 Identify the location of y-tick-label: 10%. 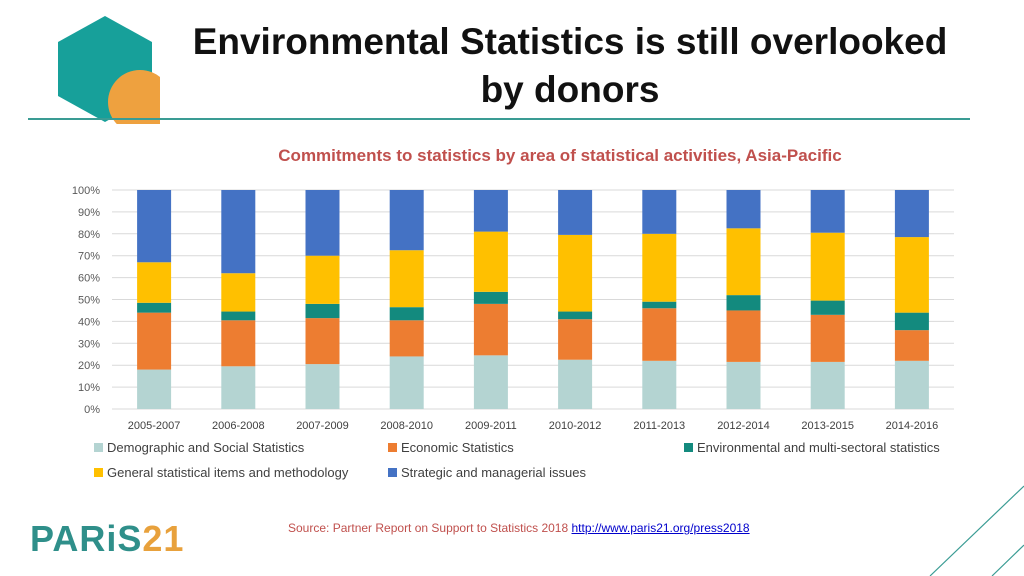
(89, 388).